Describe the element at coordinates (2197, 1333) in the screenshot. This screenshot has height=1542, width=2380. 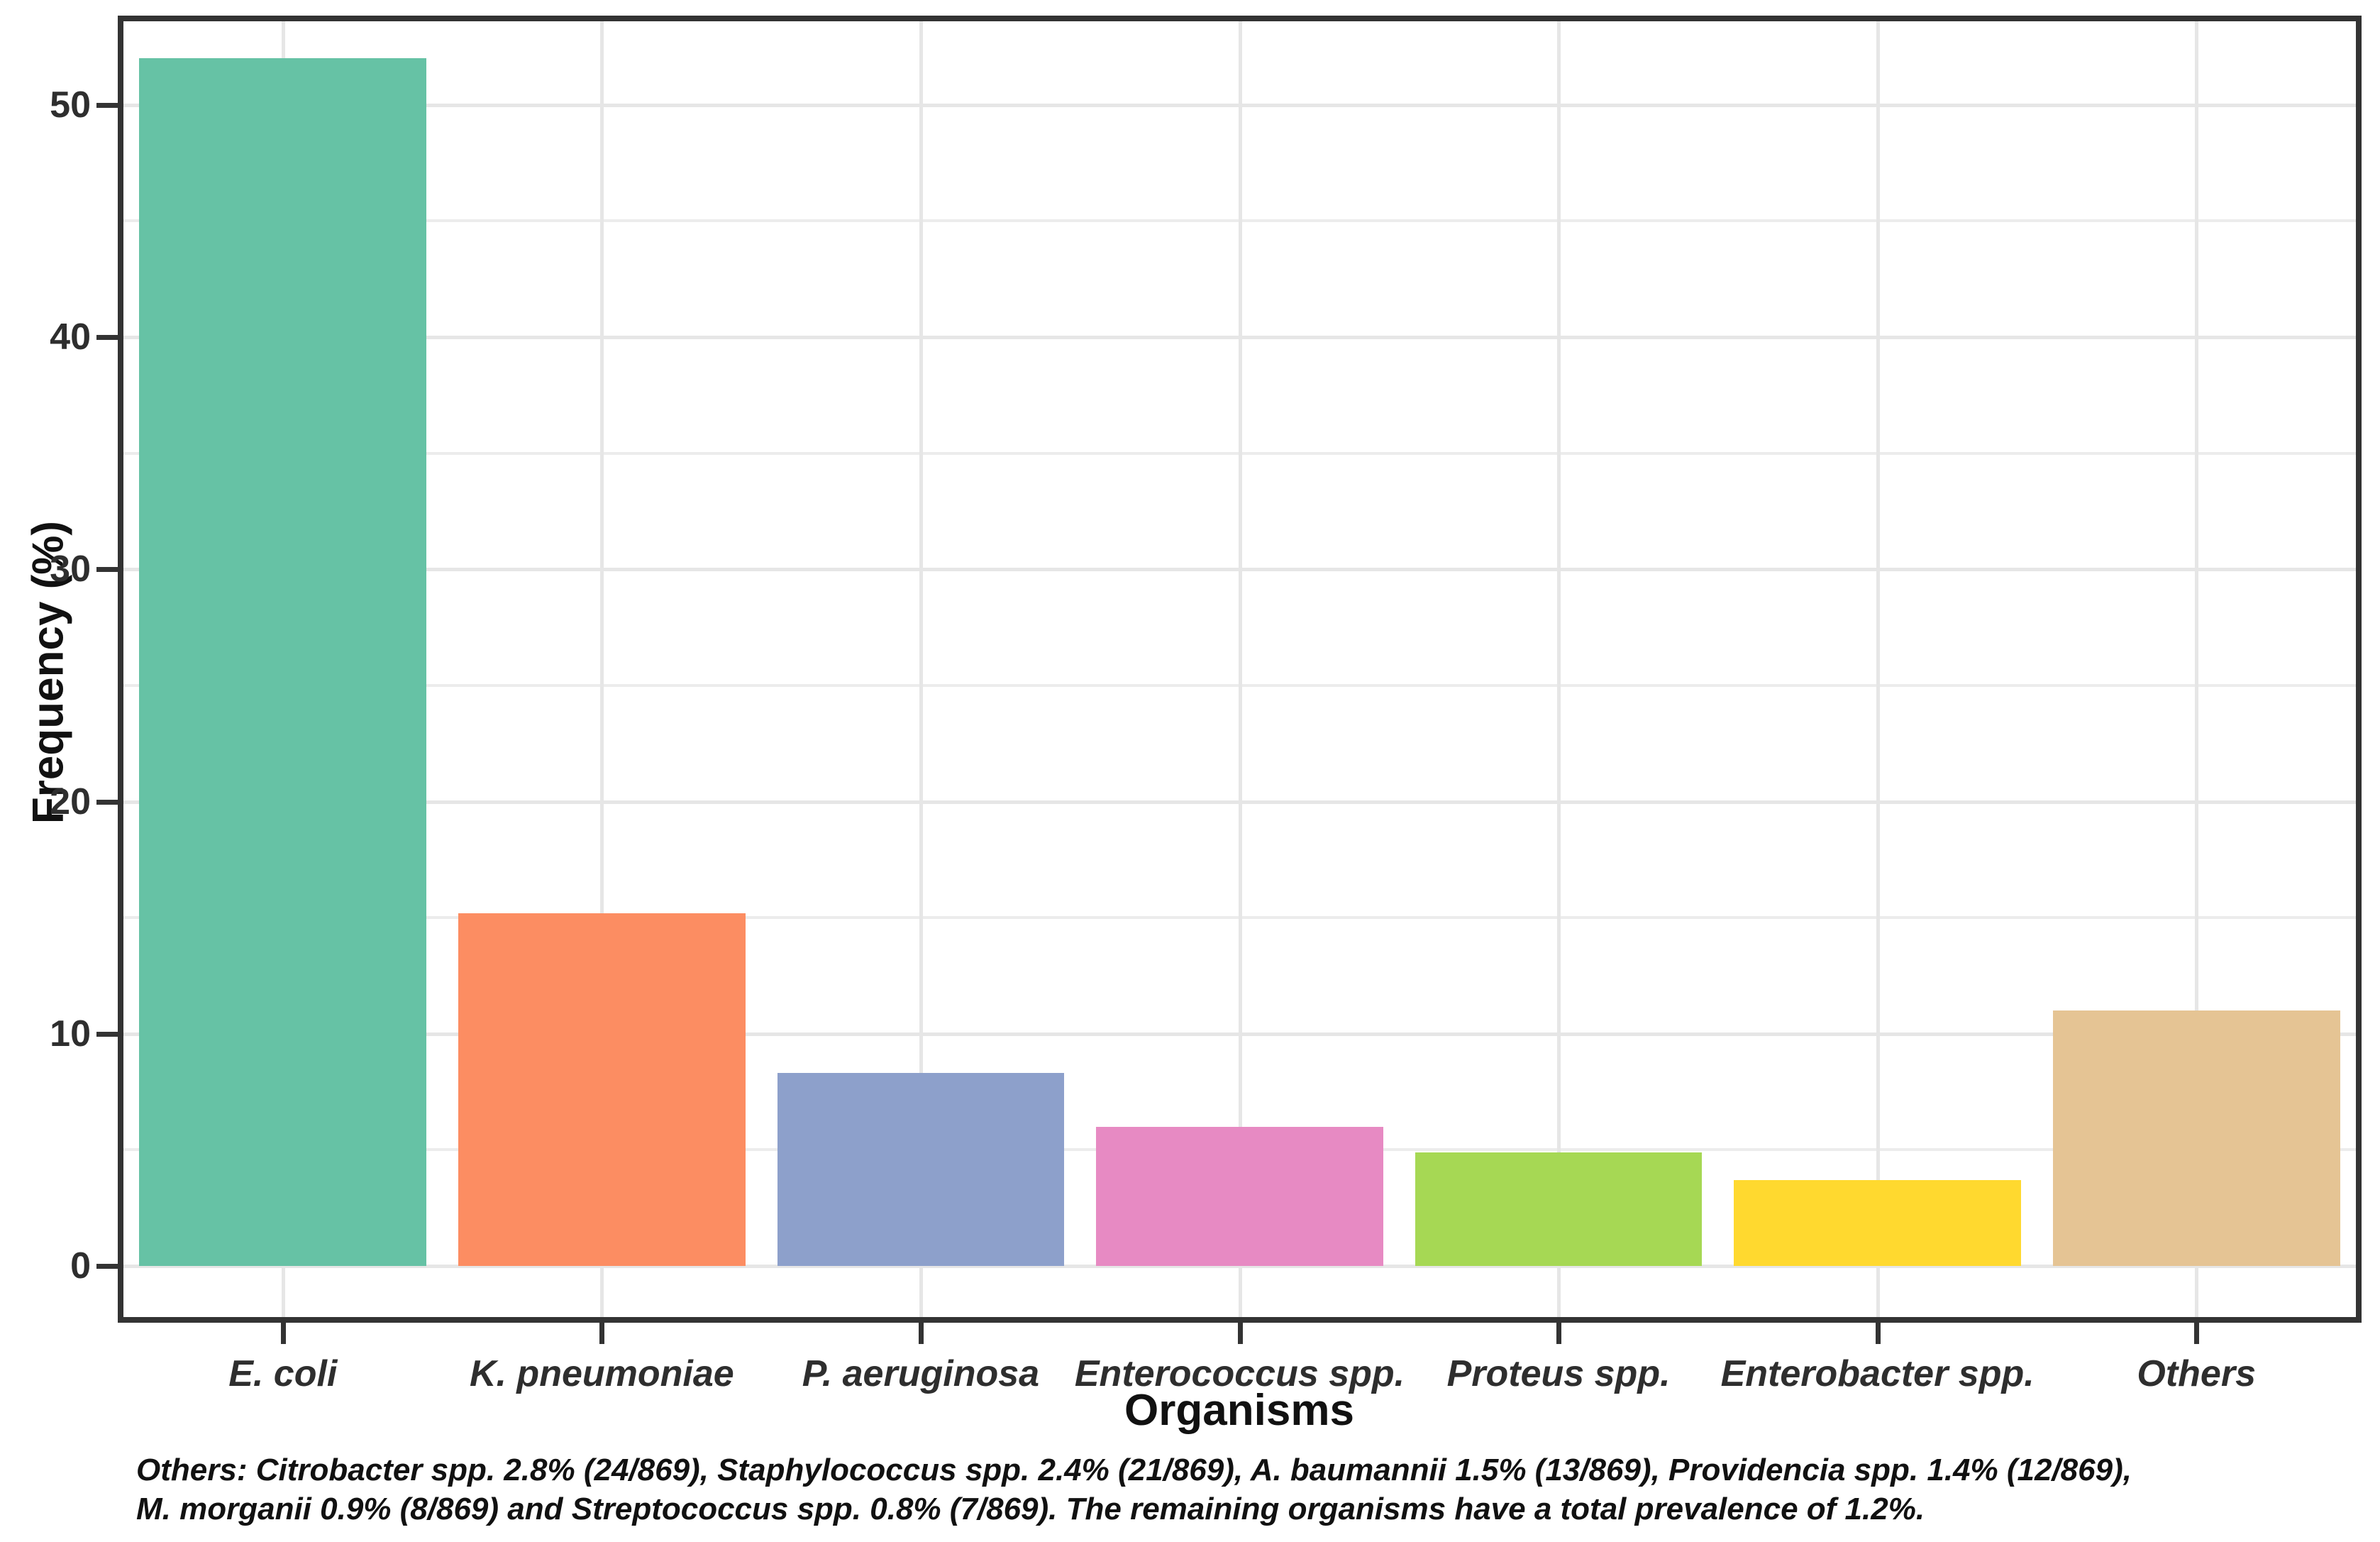
I see `x-tick-others` at that location.